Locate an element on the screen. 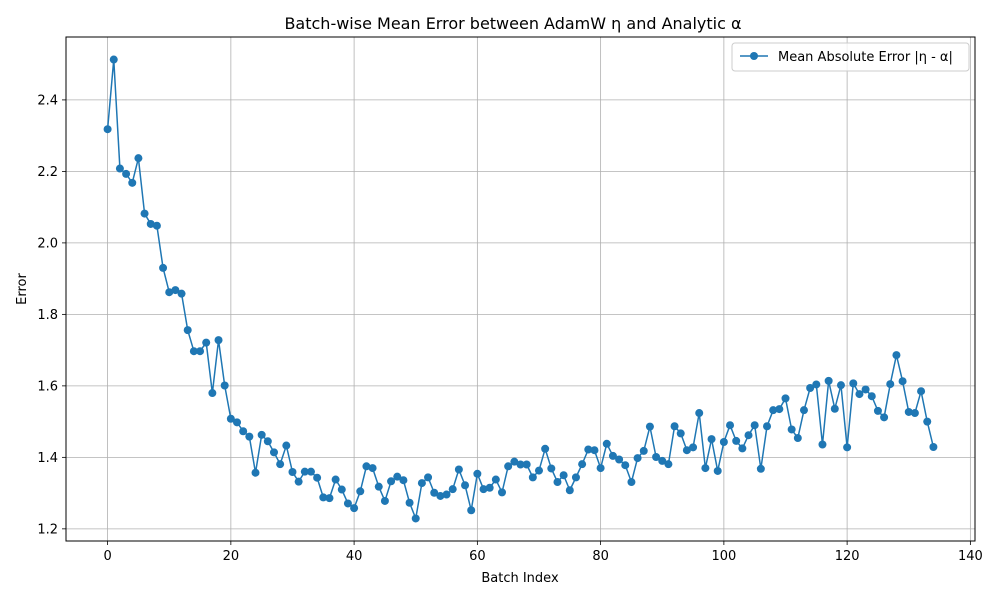 The image size is (1000, 600). x-tick-label: 140 is located at coordinates (970, 556).